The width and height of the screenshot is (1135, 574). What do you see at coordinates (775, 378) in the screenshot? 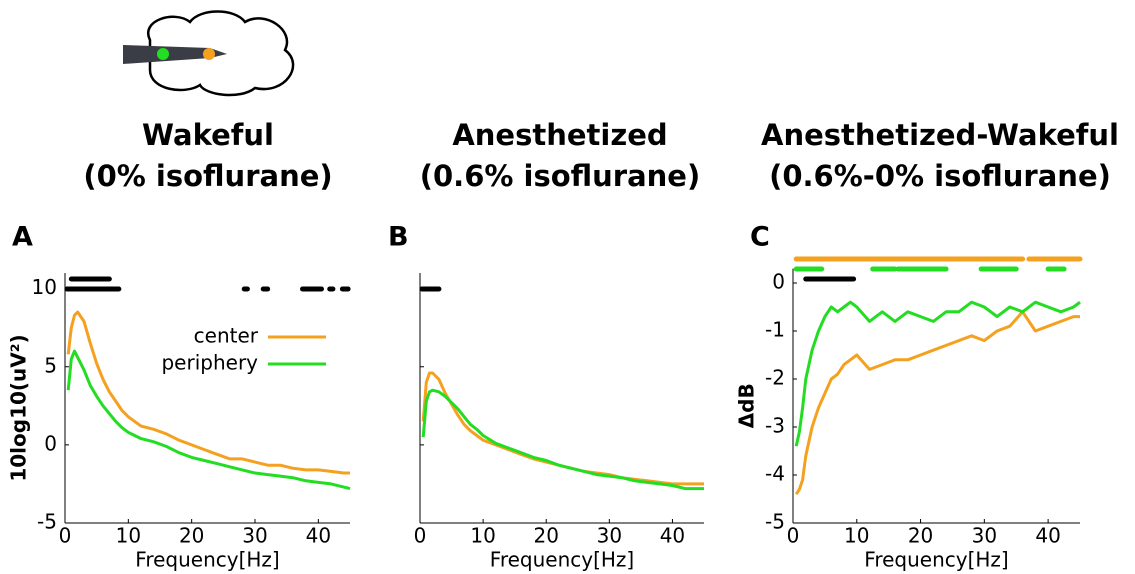
I see `y-tick-label: -2` at bounding box center [775, 378].